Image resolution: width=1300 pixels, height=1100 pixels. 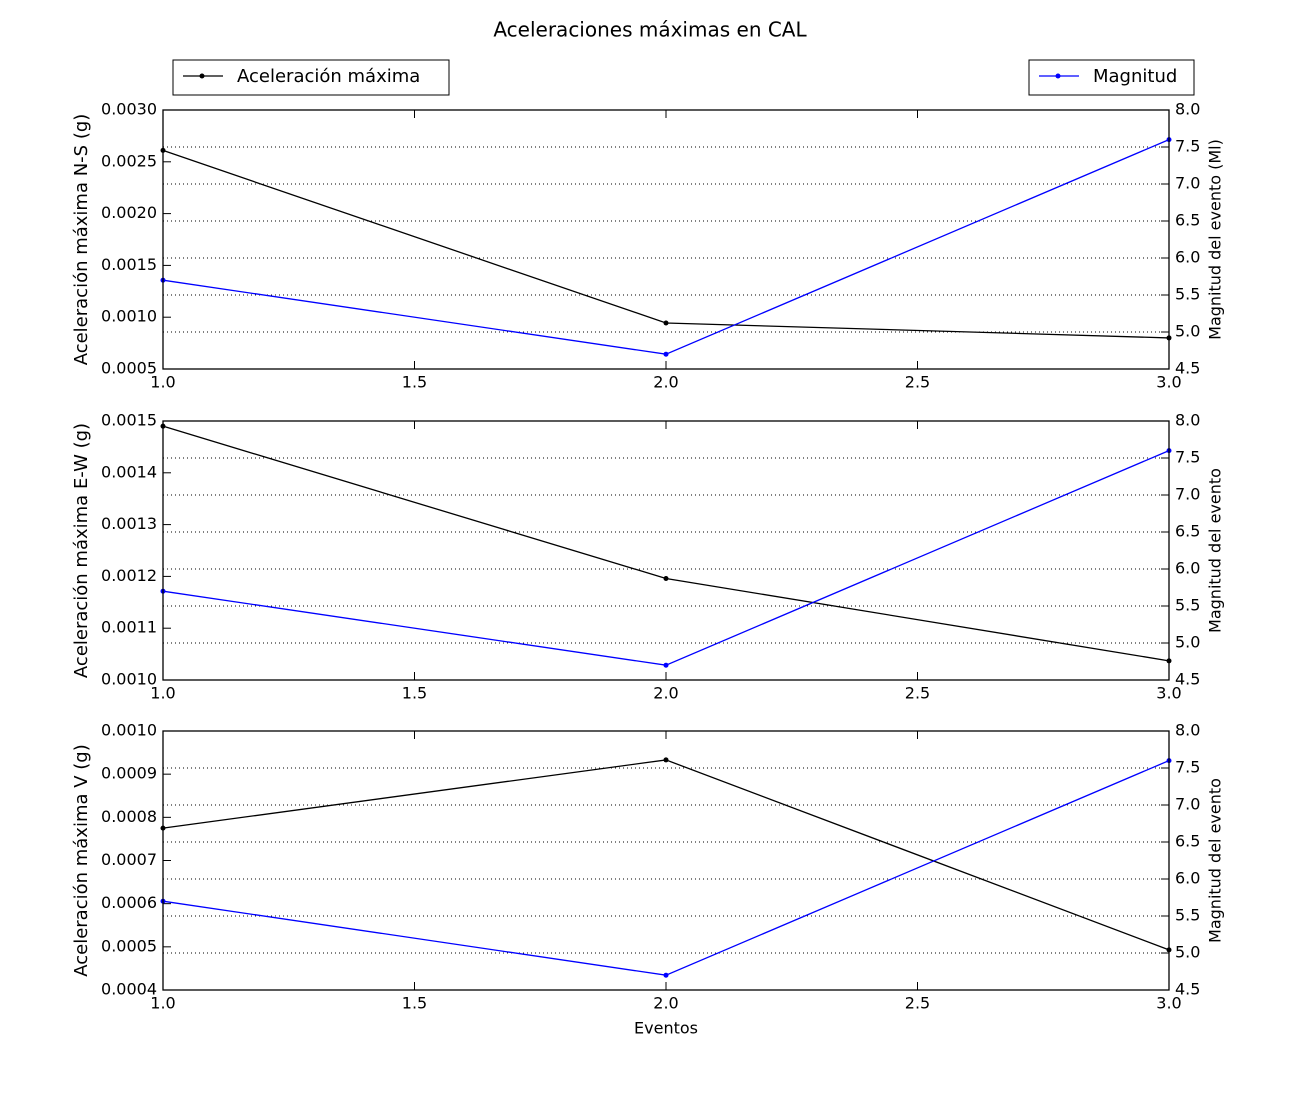 I want to click on y-tick-label: 0.0014, so click(x=129, y=471).